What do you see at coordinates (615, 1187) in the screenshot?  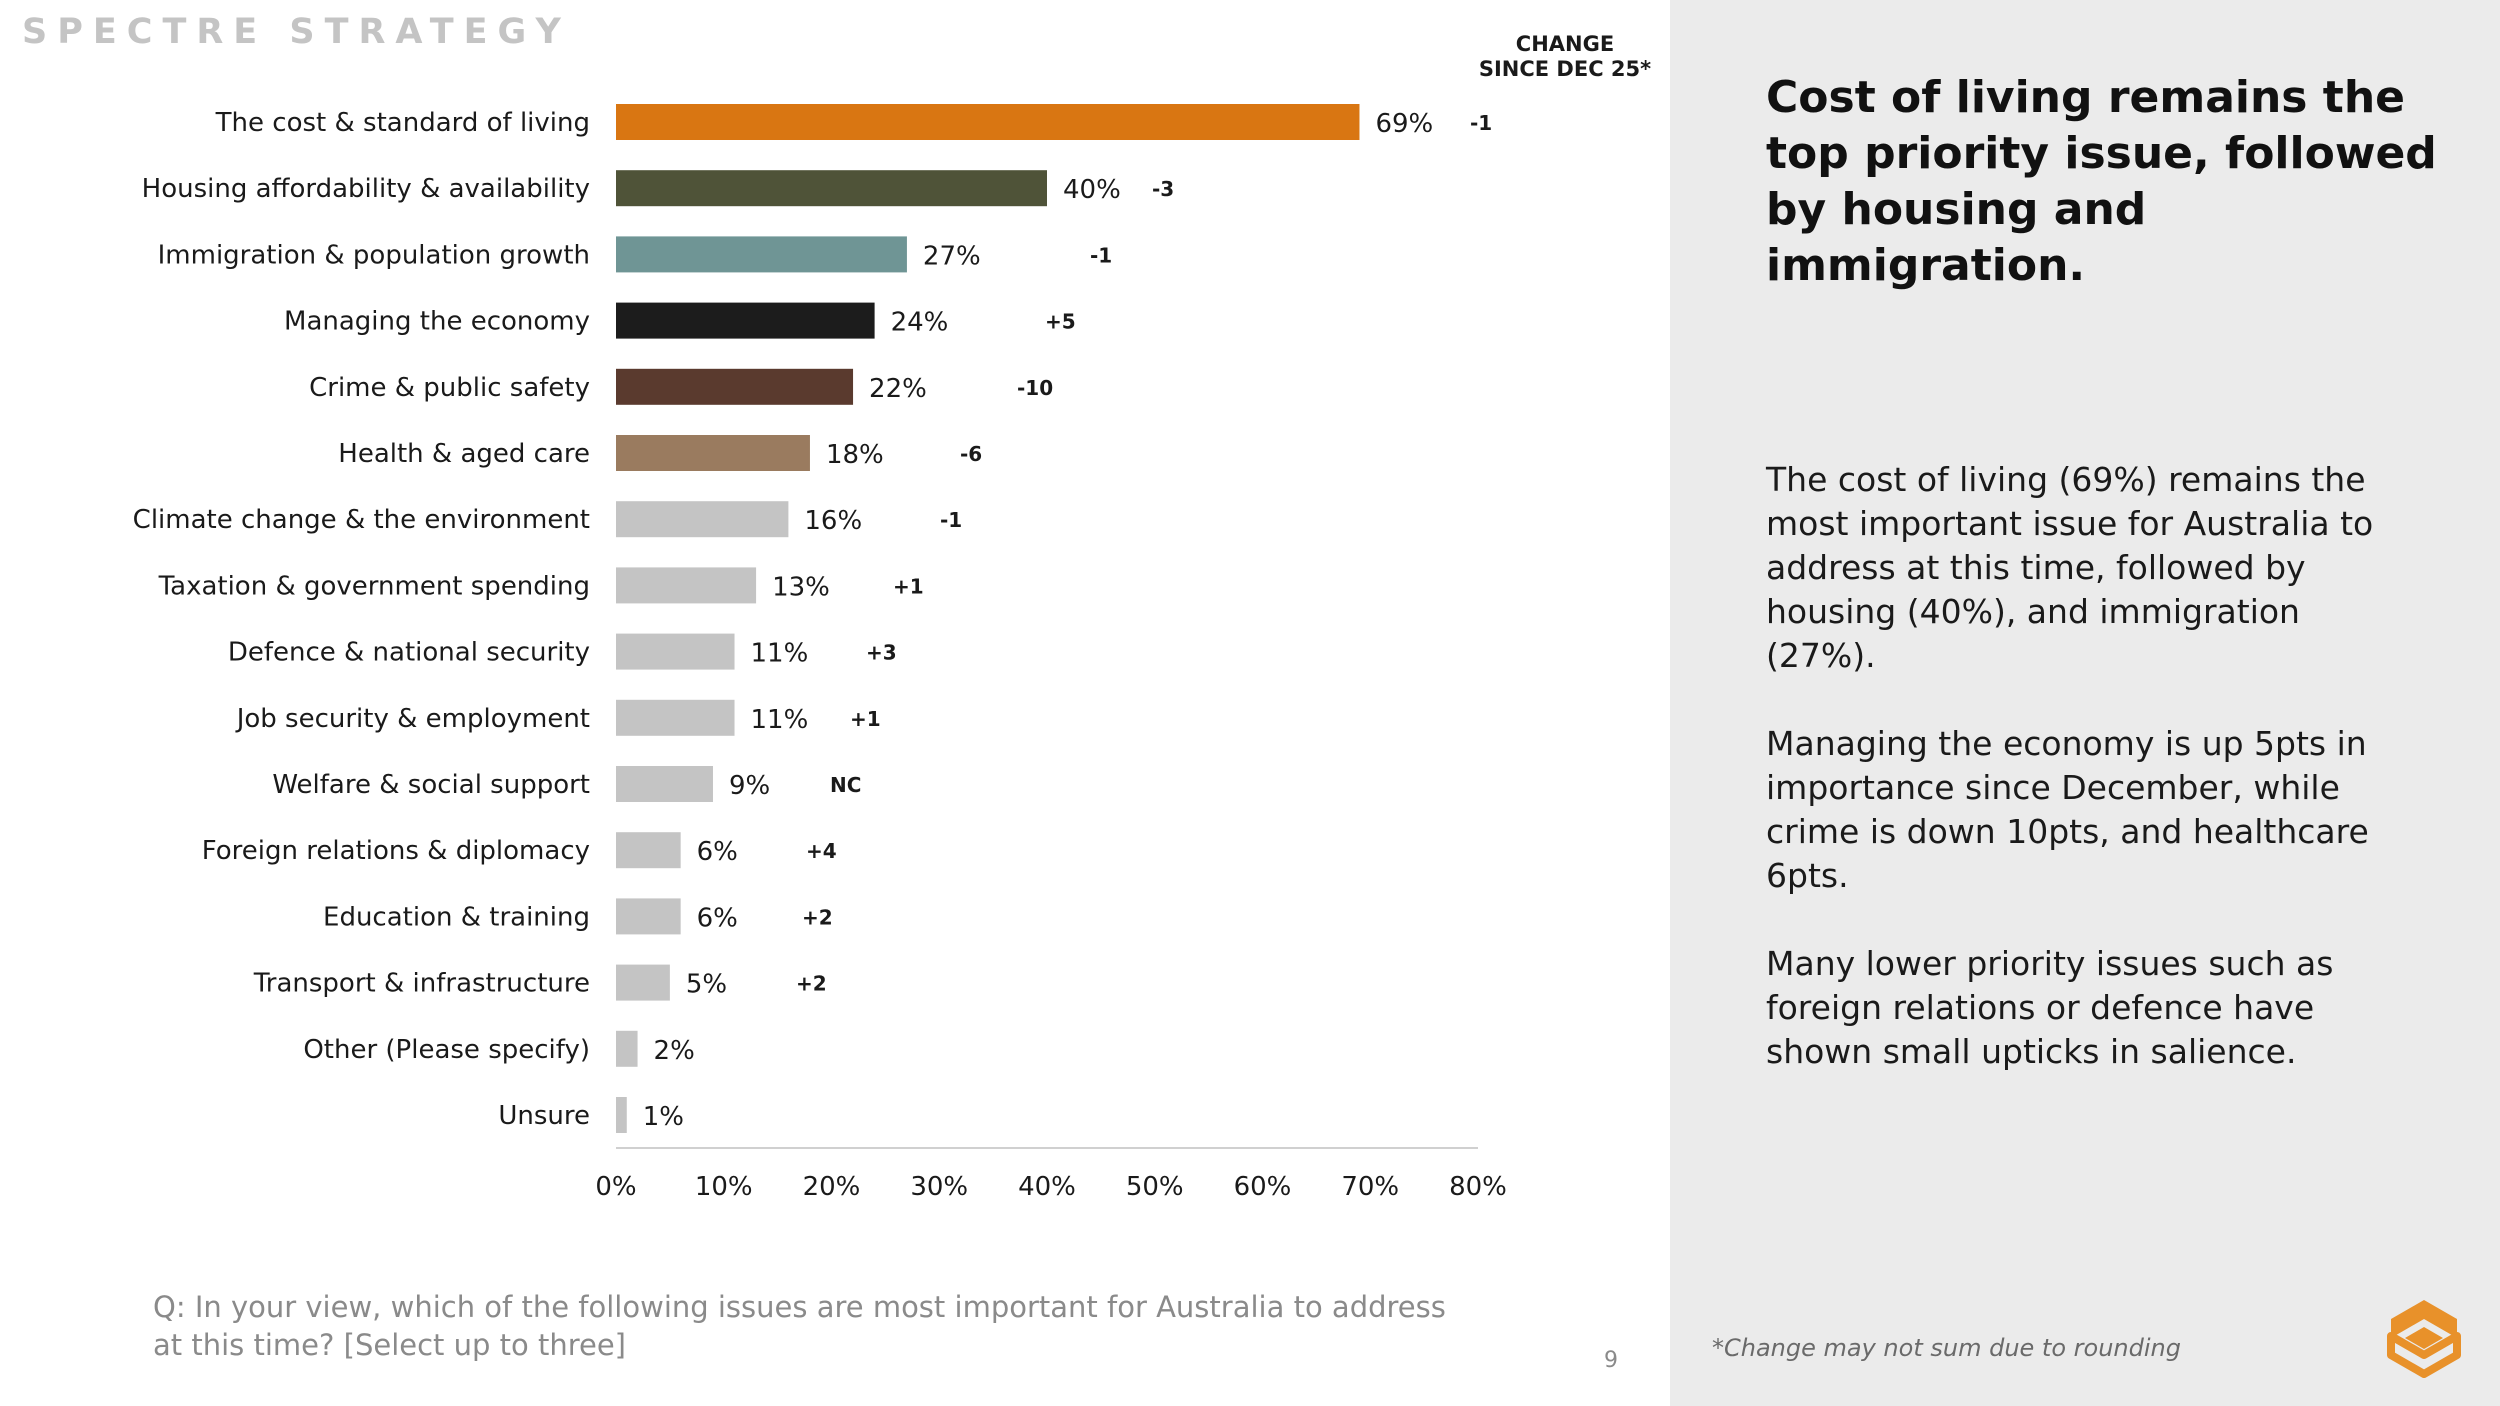 I see `x-tick-label: 0%` at bounding box center [615, 1187].